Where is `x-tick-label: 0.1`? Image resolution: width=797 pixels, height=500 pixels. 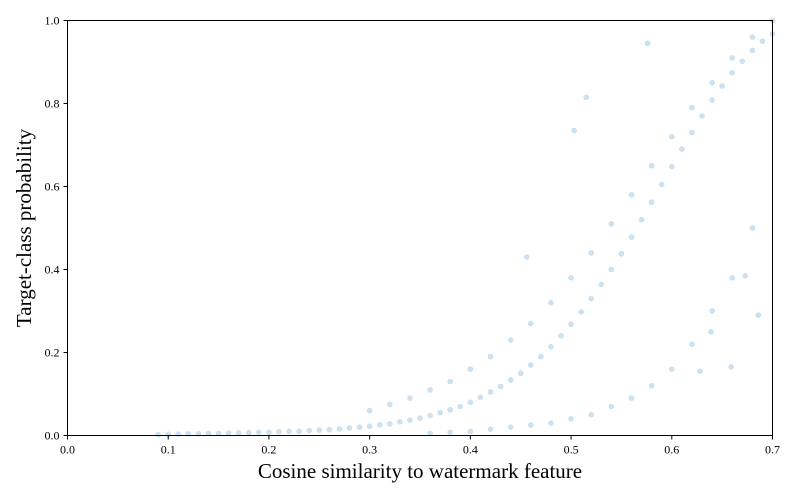 x-tick-label: 0.1 is located at coordinates (168, 450).